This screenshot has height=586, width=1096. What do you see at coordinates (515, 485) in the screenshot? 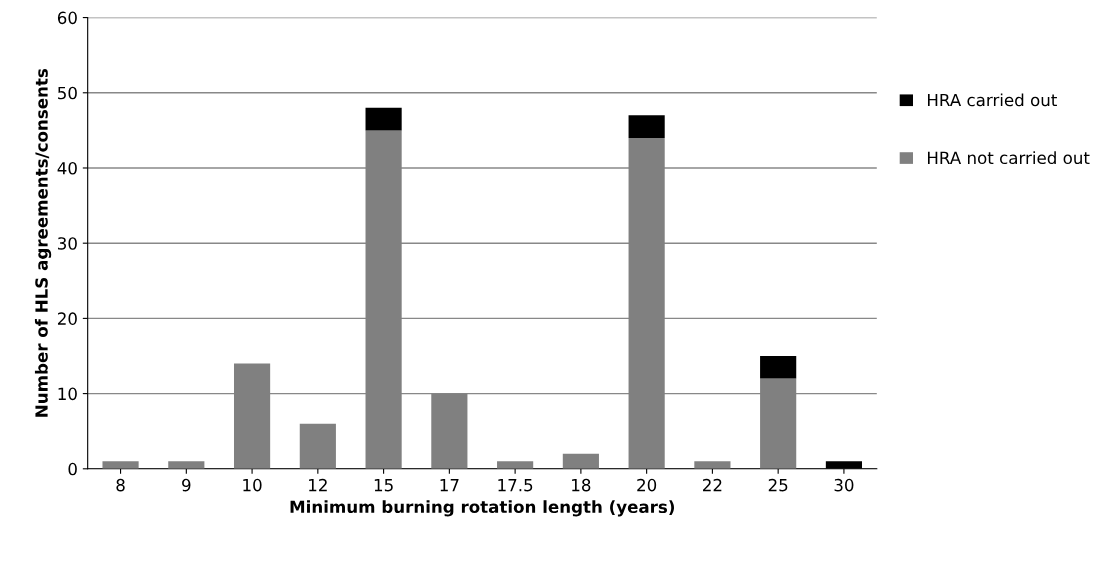
I see `x-tick-label: 17.5` at bounding box center [515, 485].